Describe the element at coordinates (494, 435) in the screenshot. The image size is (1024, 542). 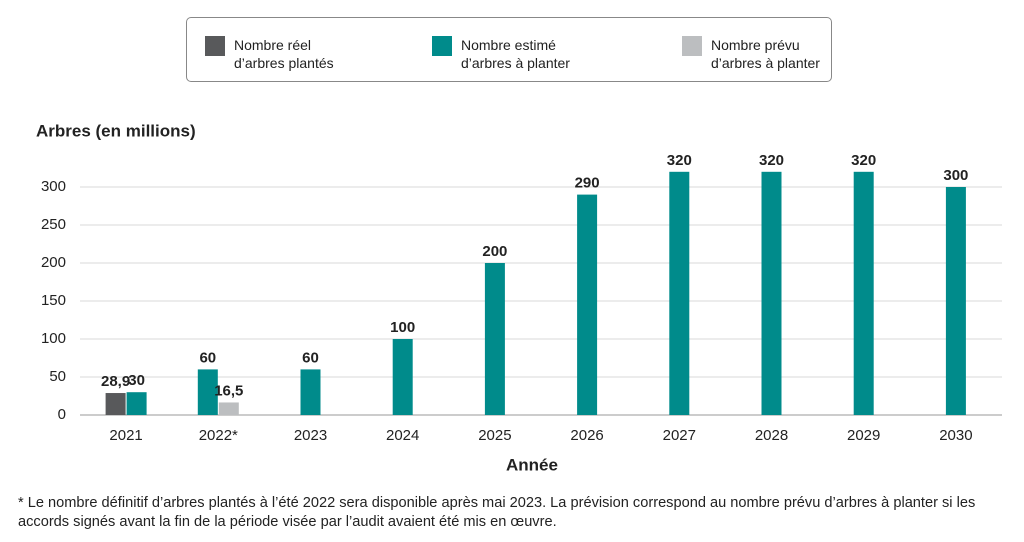
I see `x-tick-label: 2025` at that location.